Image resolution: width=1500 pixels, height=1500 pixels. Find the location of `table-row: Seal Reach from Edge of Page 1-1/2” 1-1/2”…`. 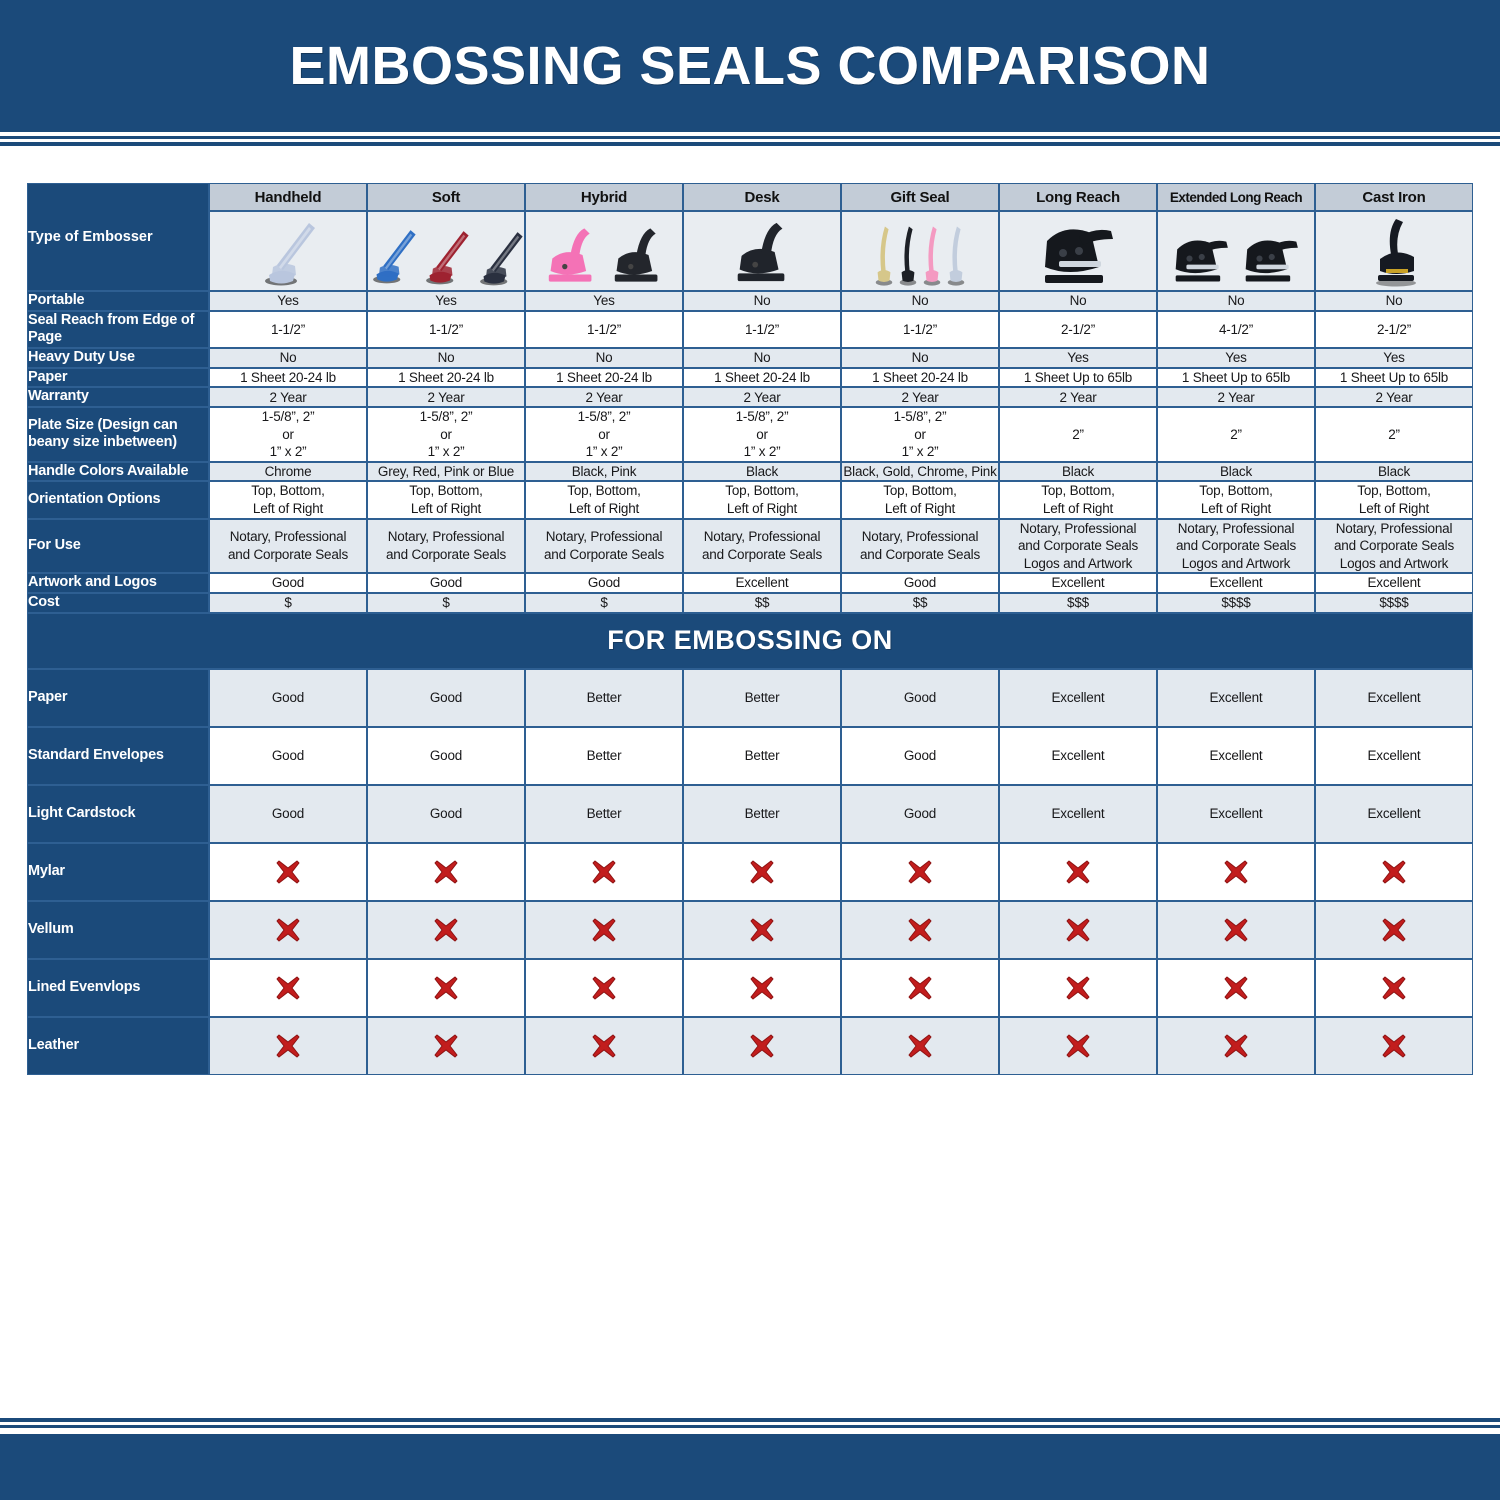

table-row: Seal Reach from Edge of Page 1-1/2” 1-1/2”… is located at coordinates (750, 329).